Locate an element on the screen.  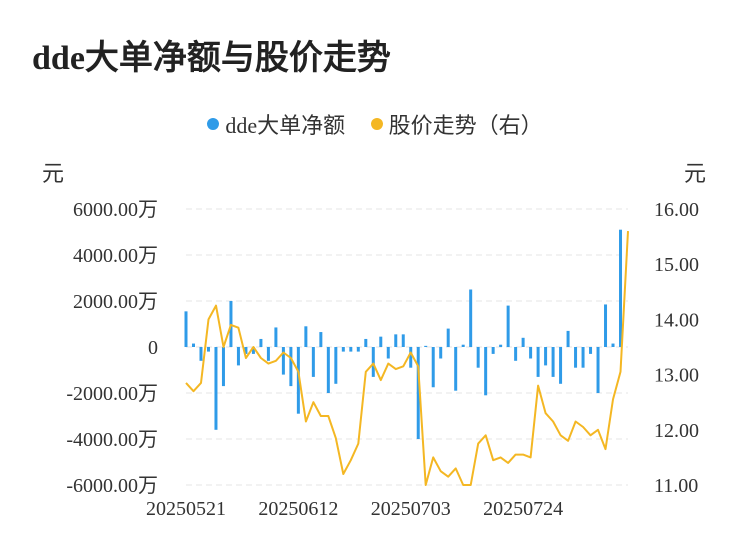
legend-item-price: 股价走势（右） is located at coordinates (456, 124).